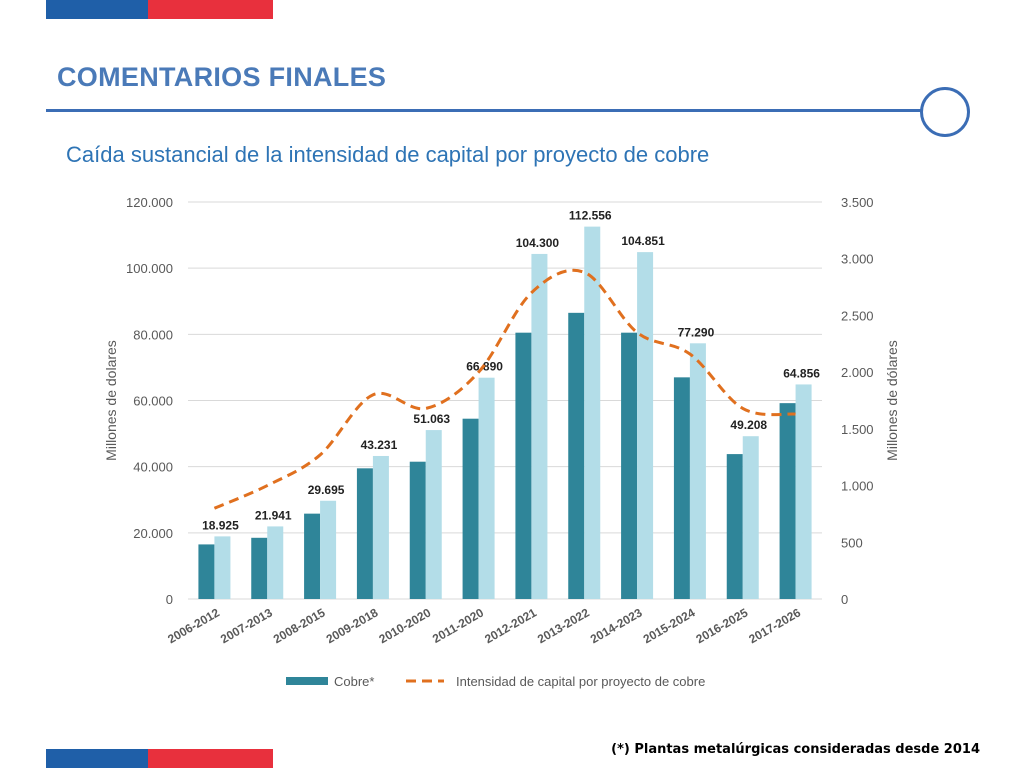  I want to click on legend-swatch-cobre, so click(307, 681).